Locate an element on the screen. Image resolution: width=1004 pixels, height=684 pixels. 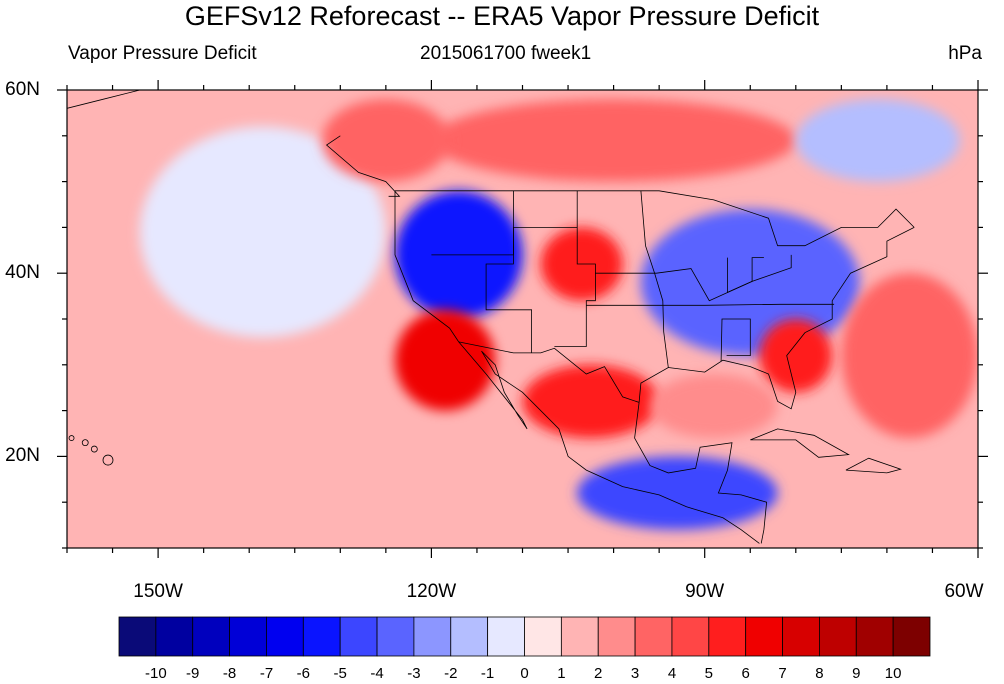
cuba is located at coordinates (800, 443).